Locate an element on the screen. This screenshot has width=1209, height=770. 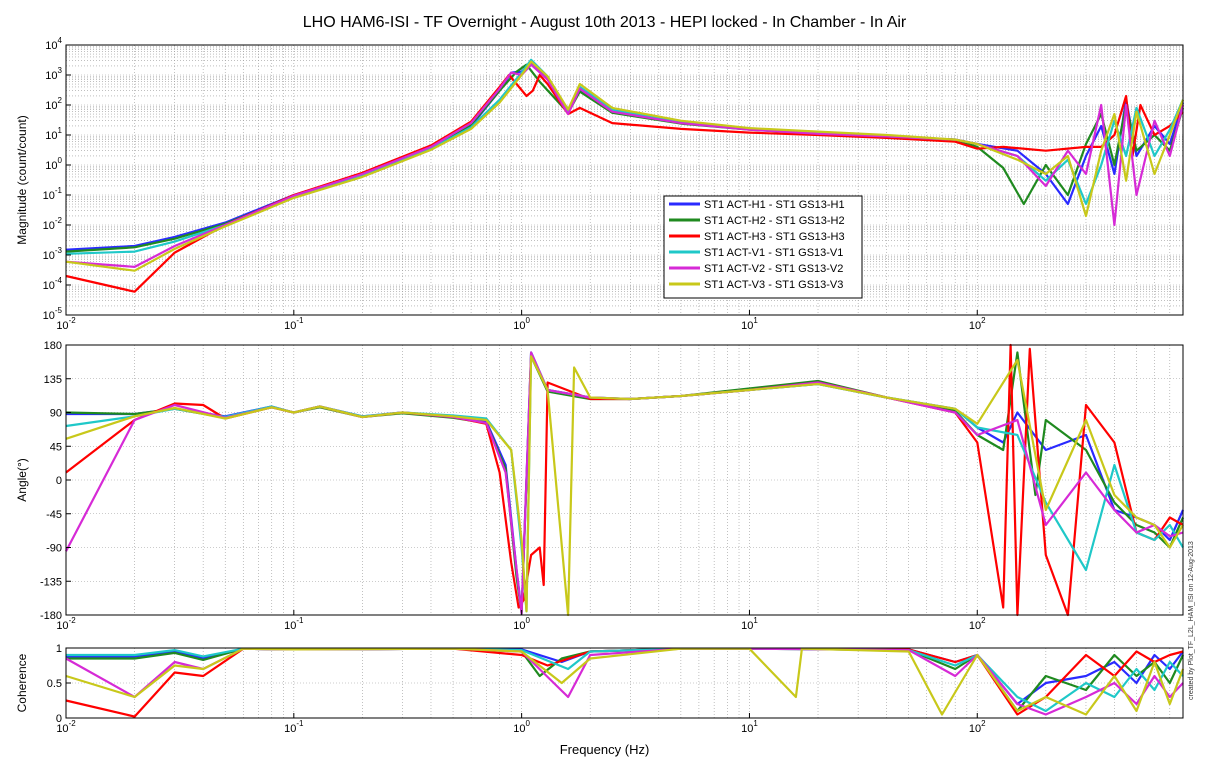
x-axis-label: Frequency (Hz) is located at coordinates (604, 749).